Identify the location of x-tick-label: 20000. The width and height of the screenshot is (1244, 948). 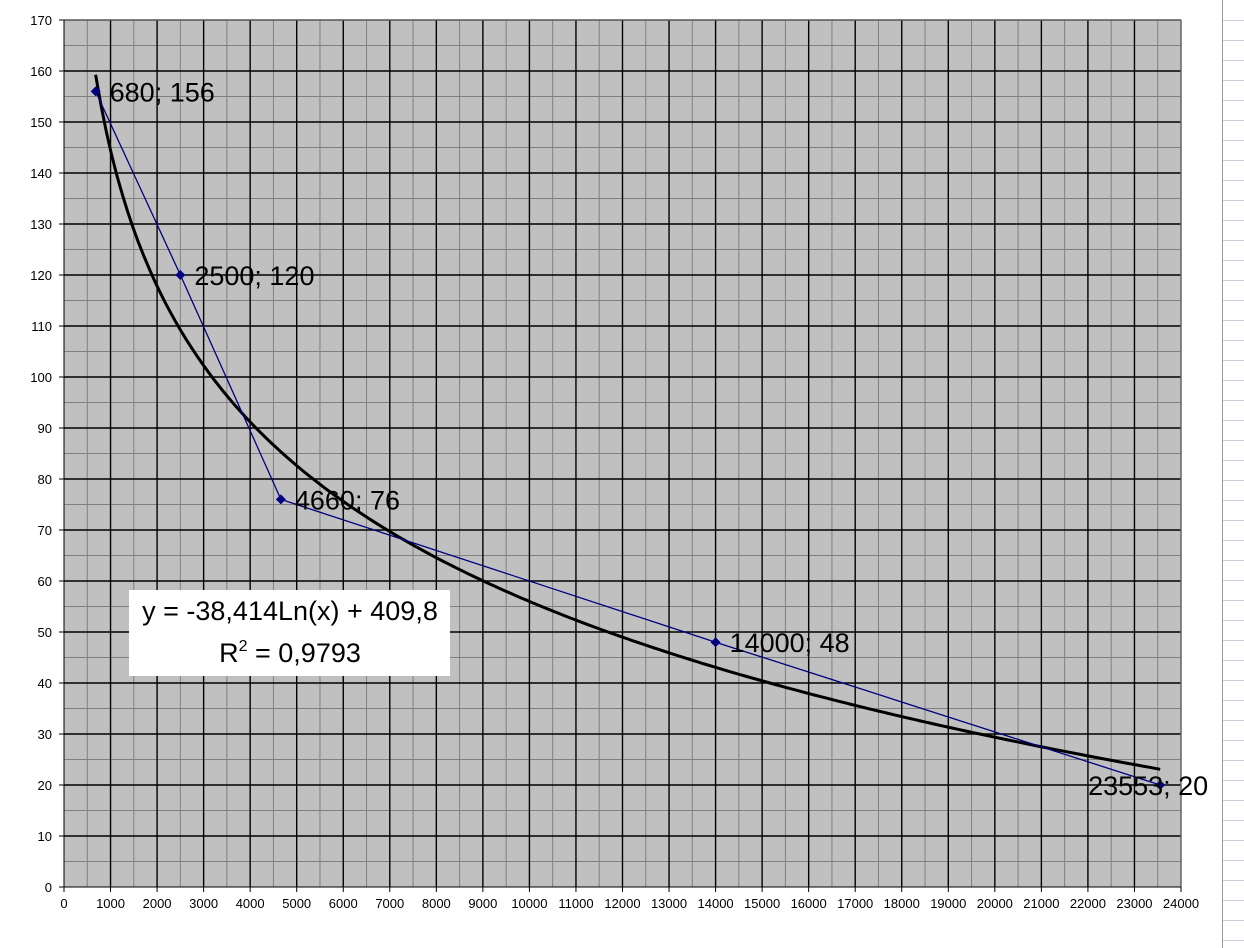
(995, 903).